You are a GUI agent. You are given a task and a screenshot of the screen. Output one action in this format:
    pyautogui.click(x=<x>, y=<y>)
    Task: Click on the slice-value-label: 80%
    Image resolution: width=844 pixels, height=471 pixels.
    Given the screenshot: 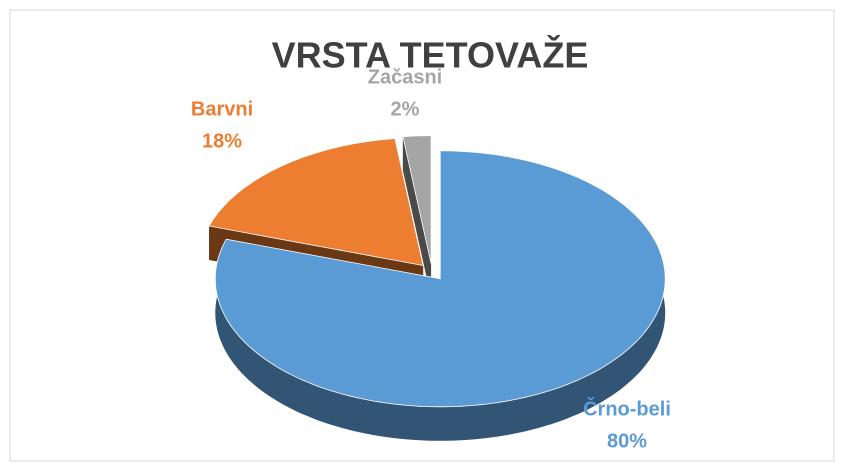 What is the action you would take?
    pyautogui.click(x=627, y=441)
    